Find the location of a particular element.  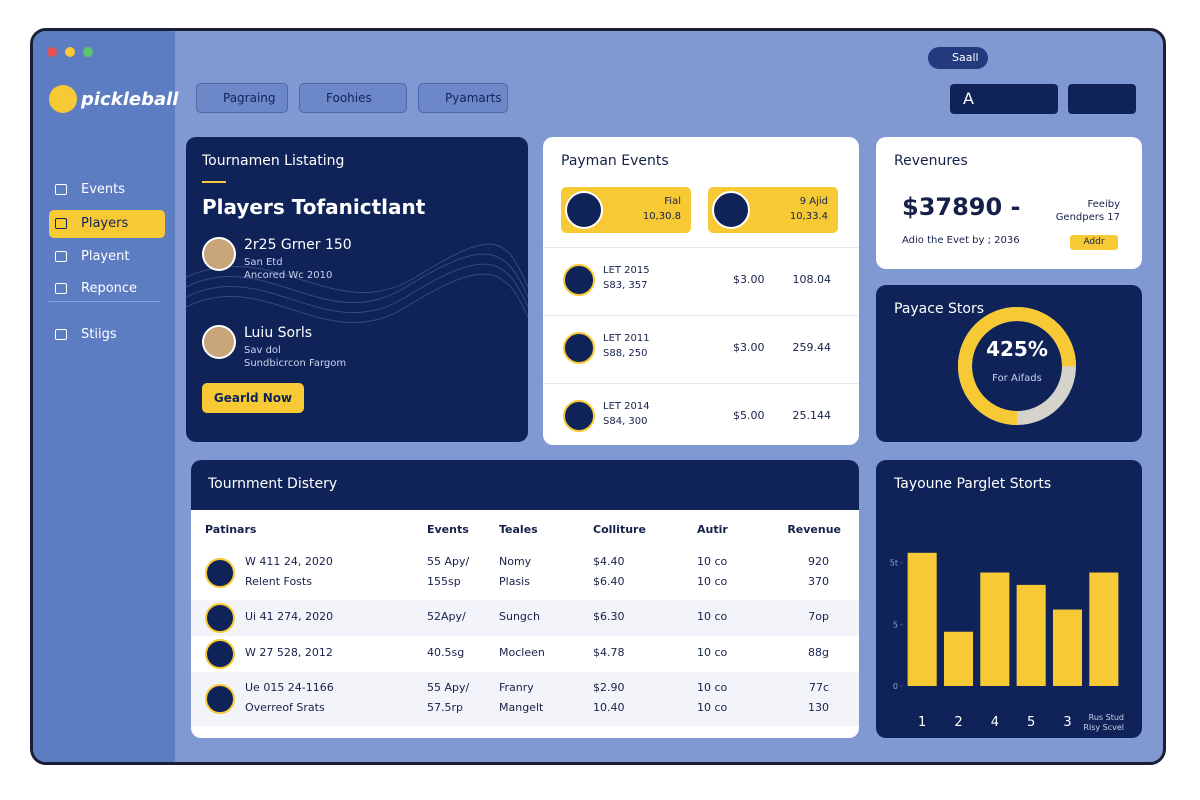

dot is located at coordinates (52, 52).